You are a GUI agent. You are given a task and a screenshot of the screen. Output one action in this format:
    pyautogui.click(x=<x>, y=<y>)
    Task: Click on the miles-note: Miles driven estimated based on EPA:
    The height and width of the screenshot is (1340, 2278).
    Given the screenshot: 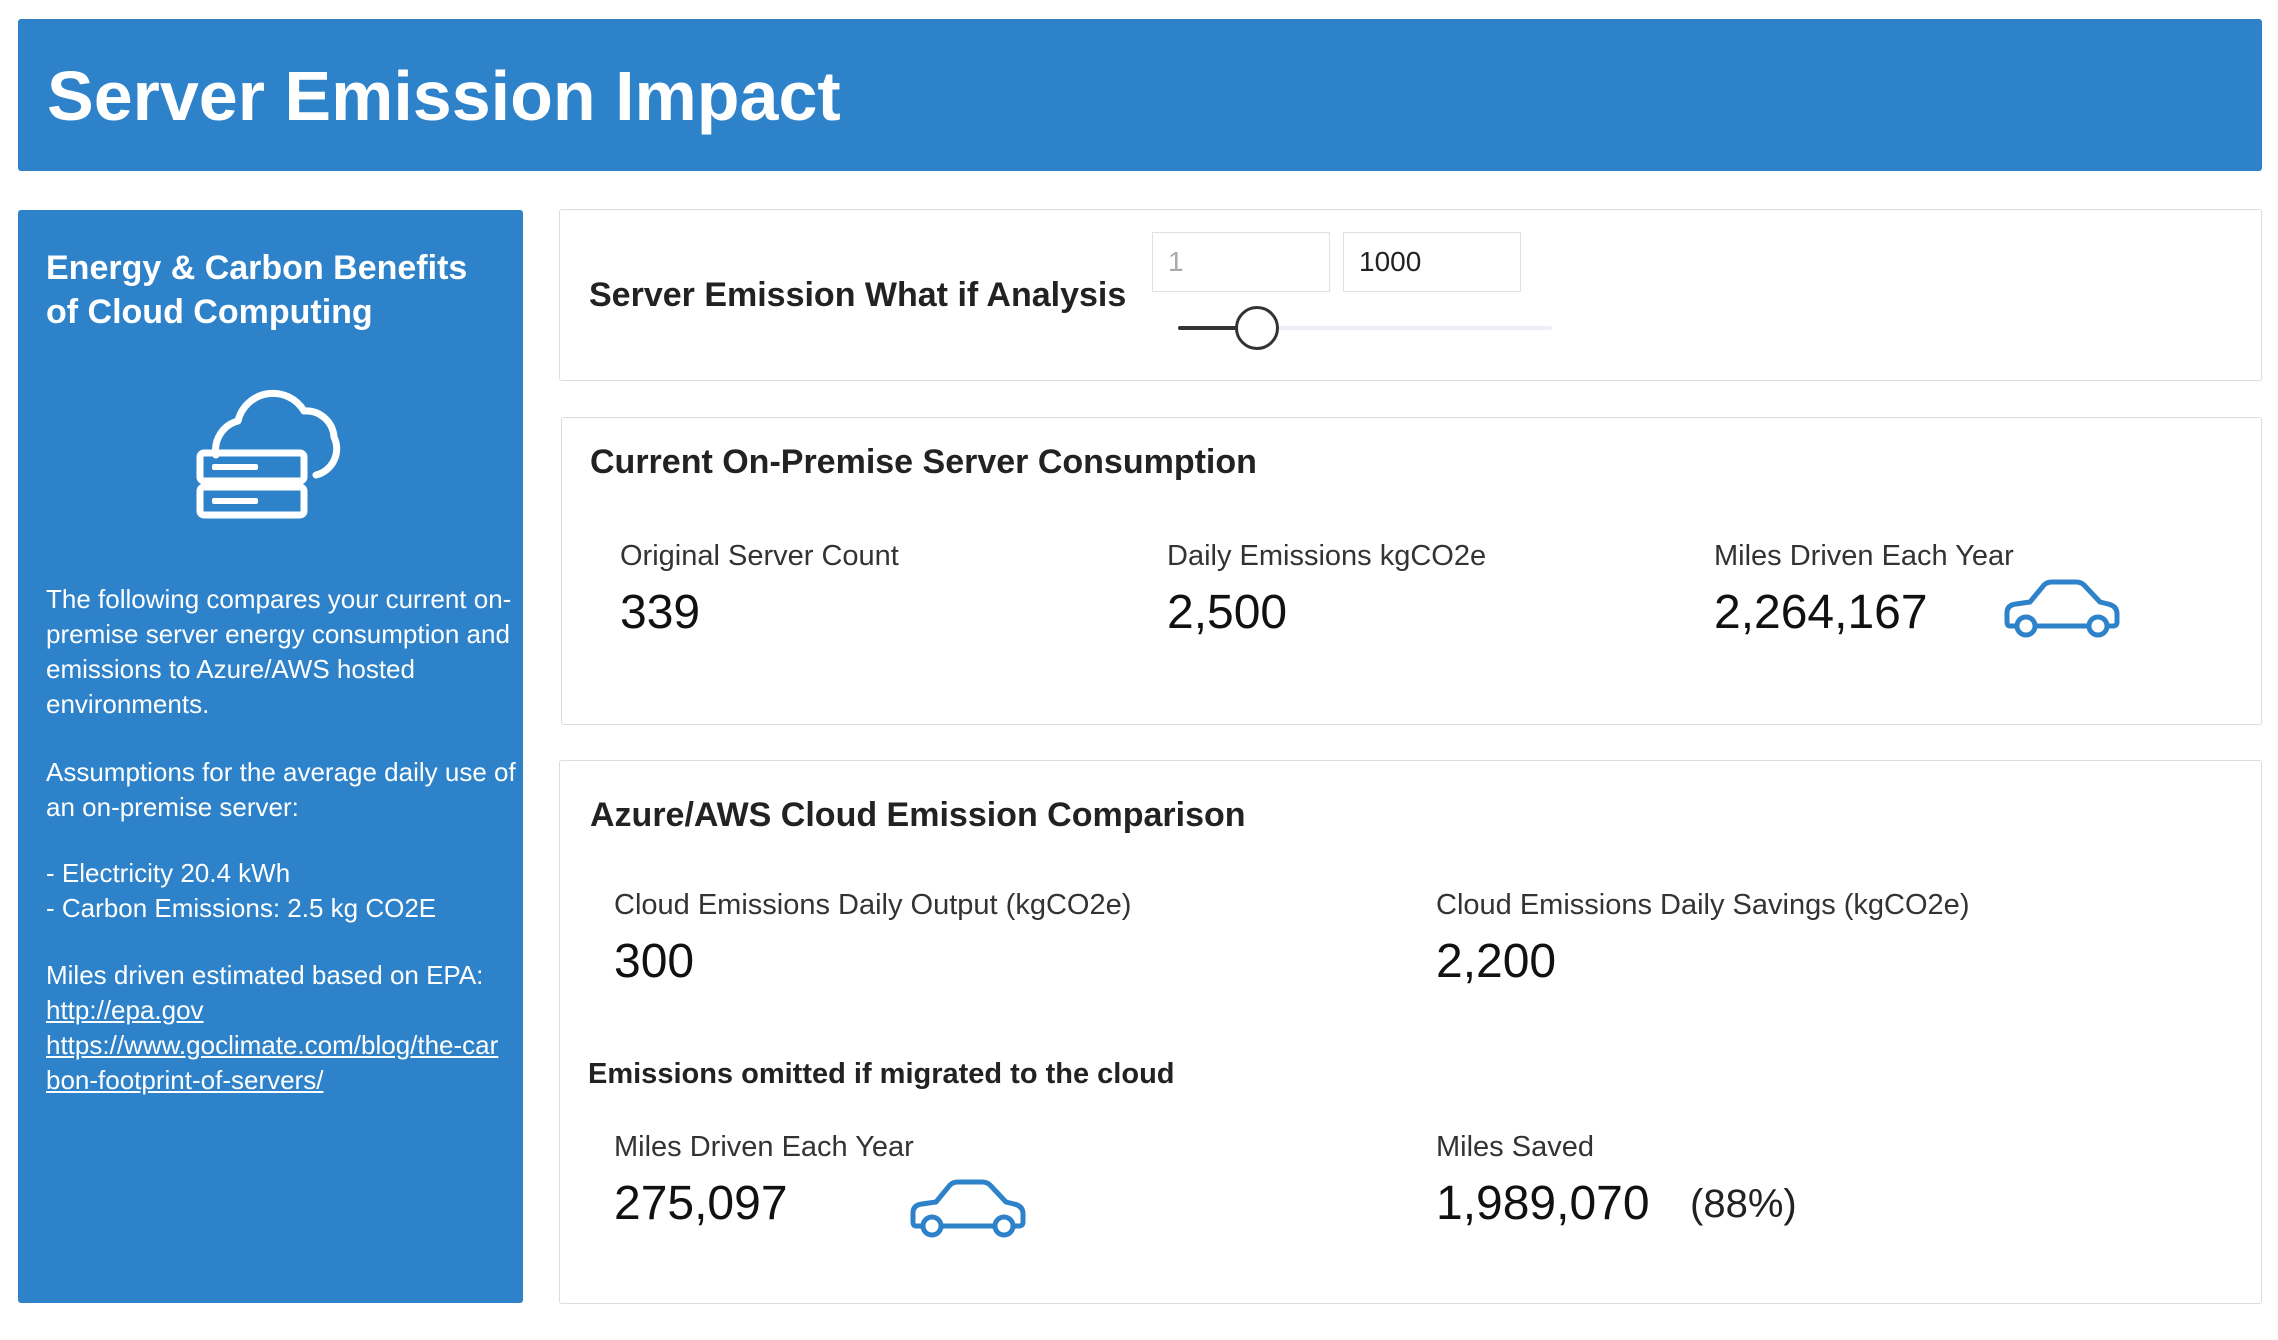 What is the action you would take?
    pyautogui.click(x=265, y=975)
    